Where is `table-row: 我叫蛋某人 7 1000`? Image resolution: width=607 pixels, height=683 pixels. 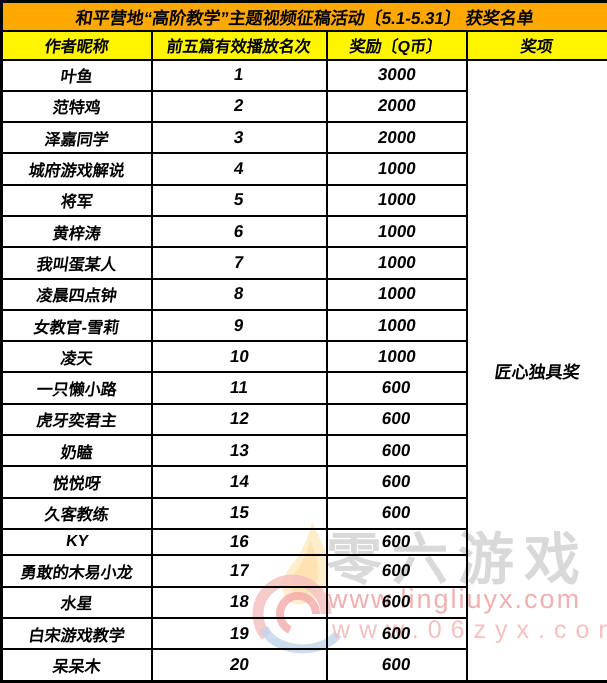
table-row: 我叫蛋某人 7 1000 is located at coordinates (303, 263).